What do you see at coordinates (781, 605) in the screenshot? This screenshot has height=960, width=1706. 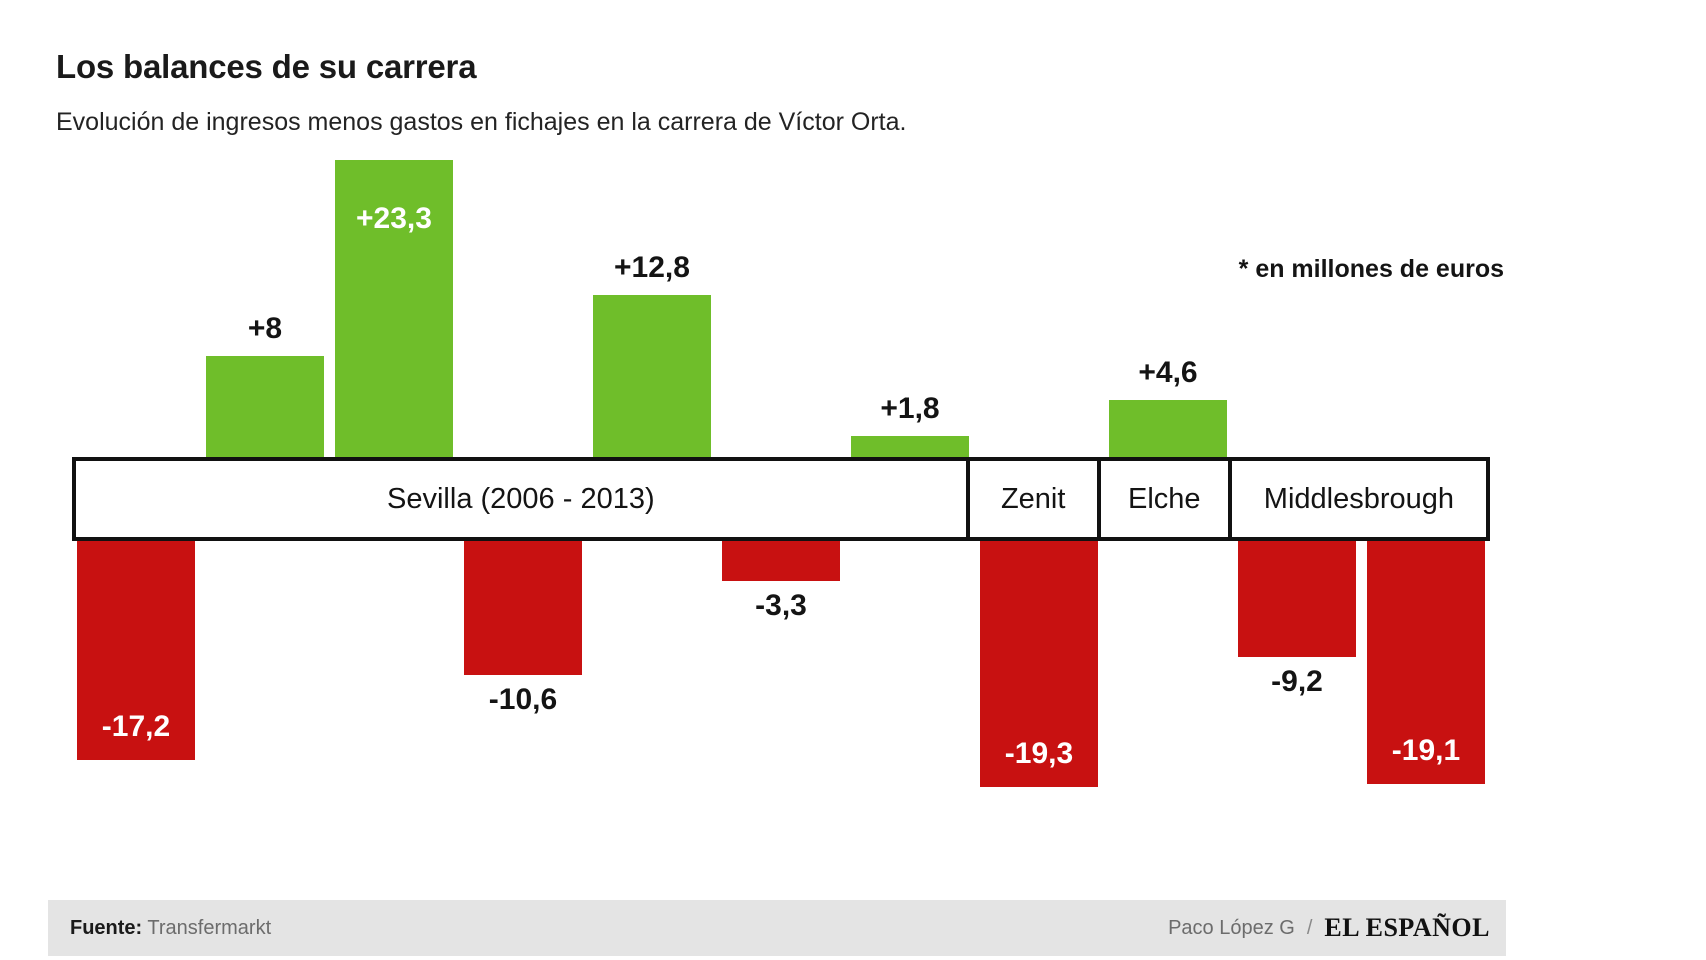 I see `bar-value-label-6: -3,3` at bounding box center [781, 605].